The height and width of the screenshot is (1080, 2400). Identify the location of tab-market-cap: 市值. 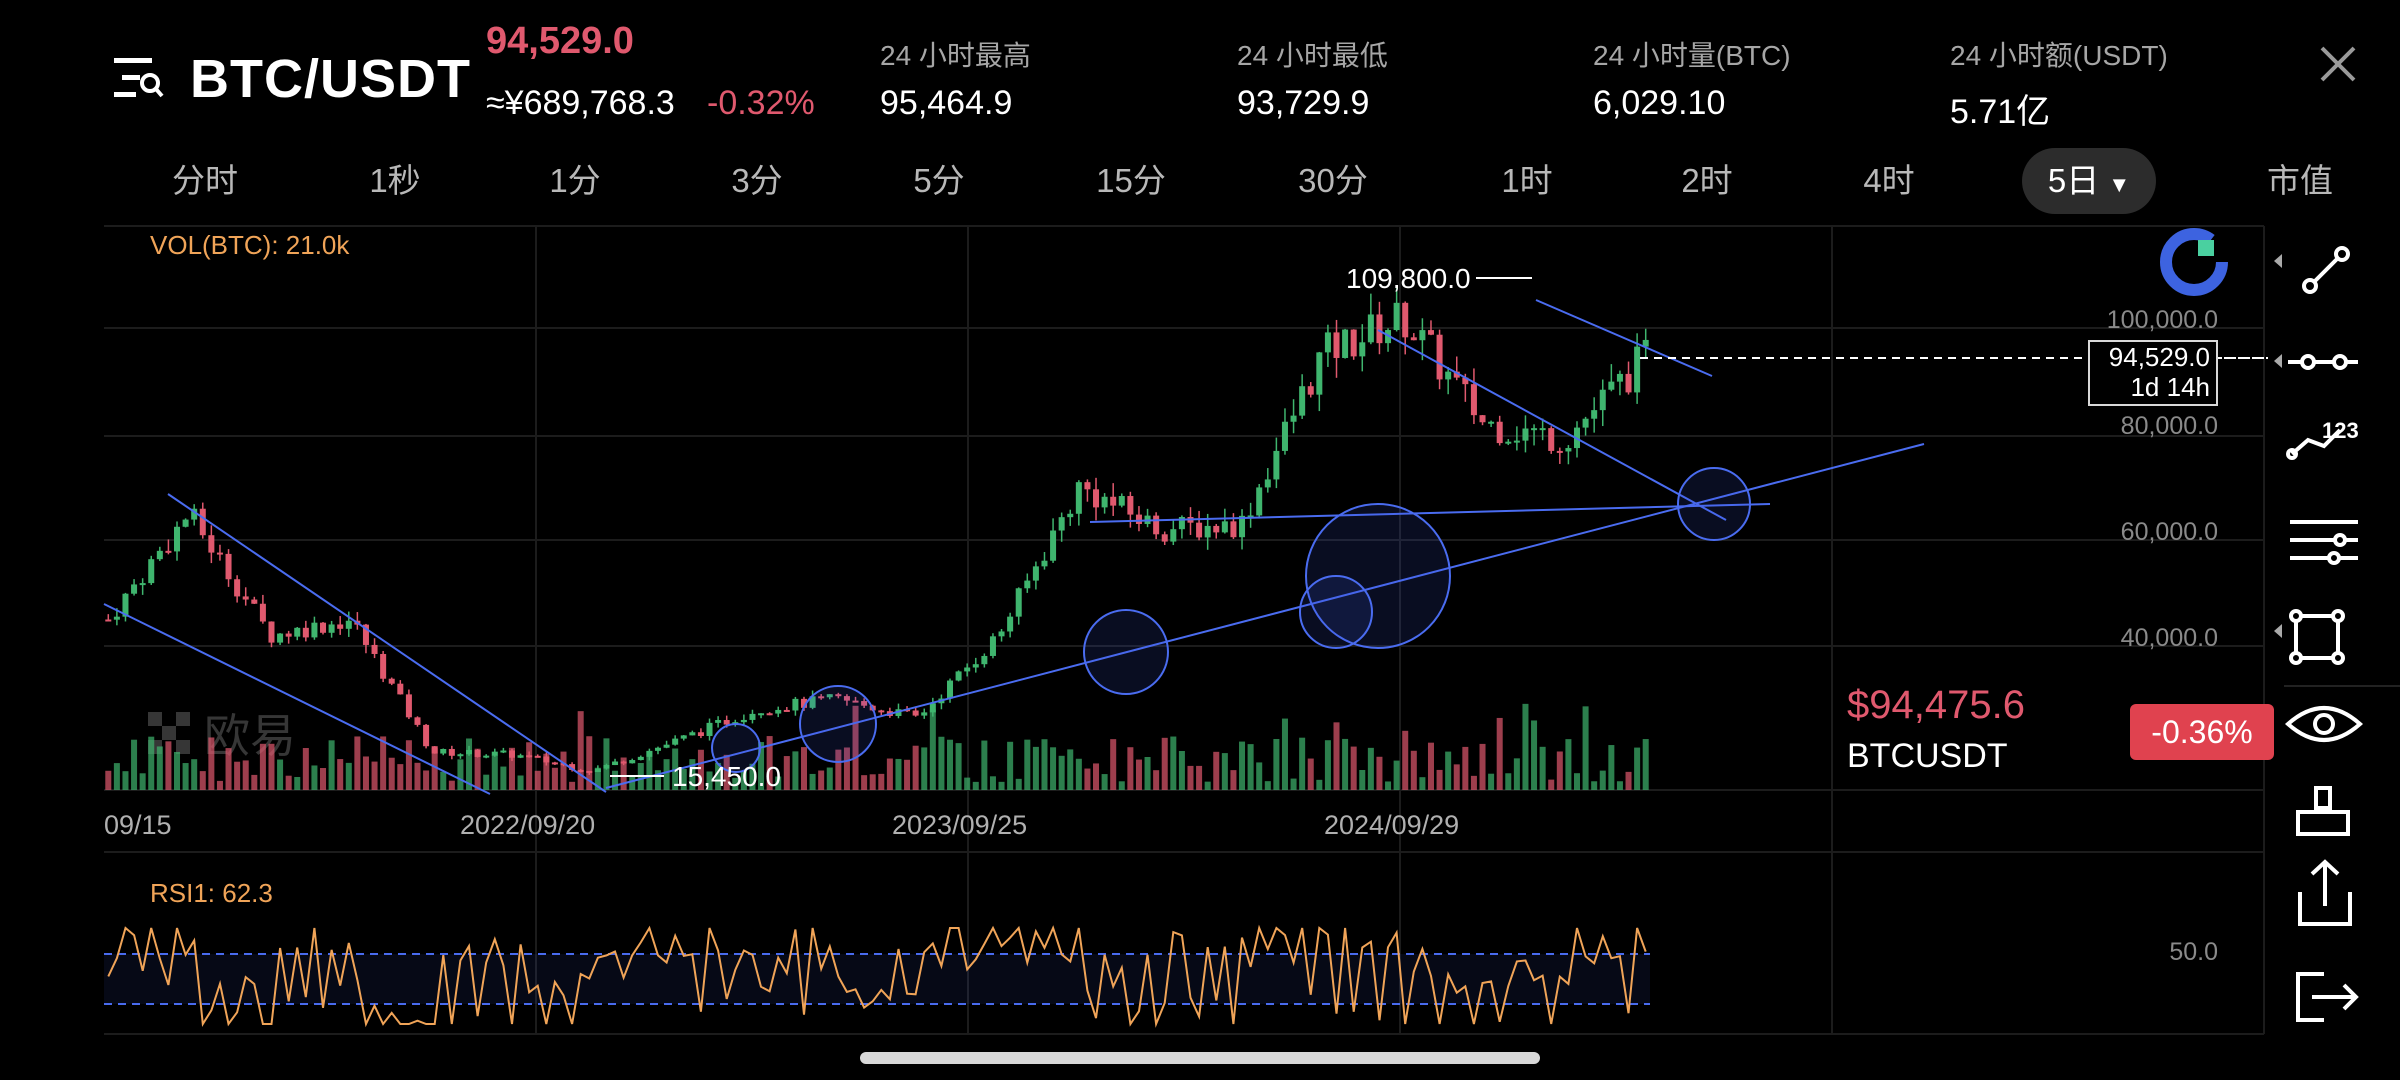
(2300, 180).